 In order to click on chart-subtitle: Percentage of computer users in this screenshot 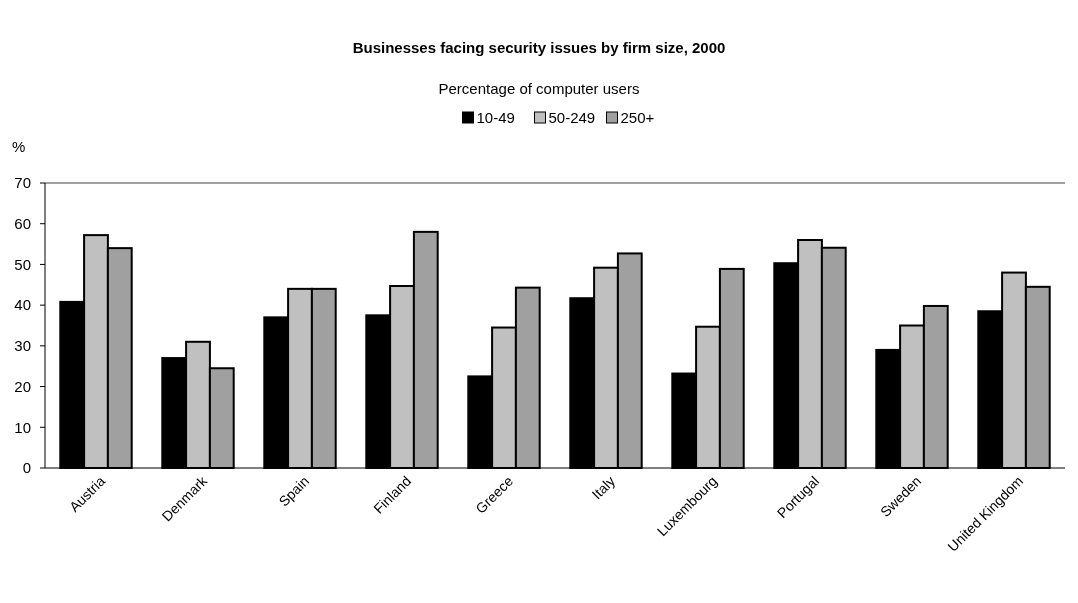, I will do `click(539, 88)`.